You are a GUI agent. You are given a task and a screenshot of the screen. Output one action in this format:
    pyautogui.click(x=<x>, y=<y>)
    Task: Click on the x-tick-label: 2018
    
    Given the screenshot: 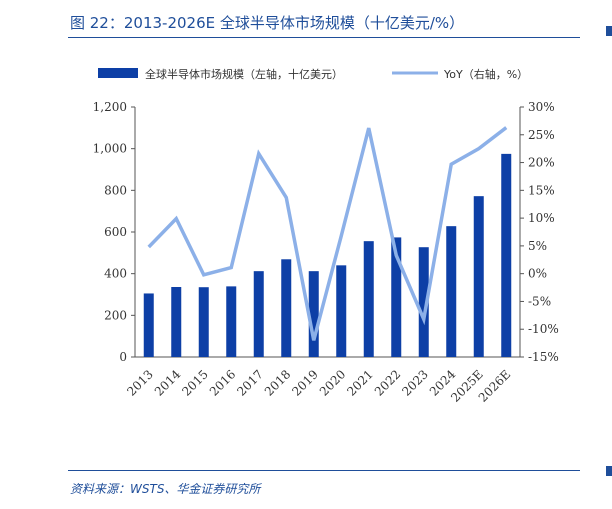 What is the action you would take?
    pyautogui.click(x=277, y=382)
    